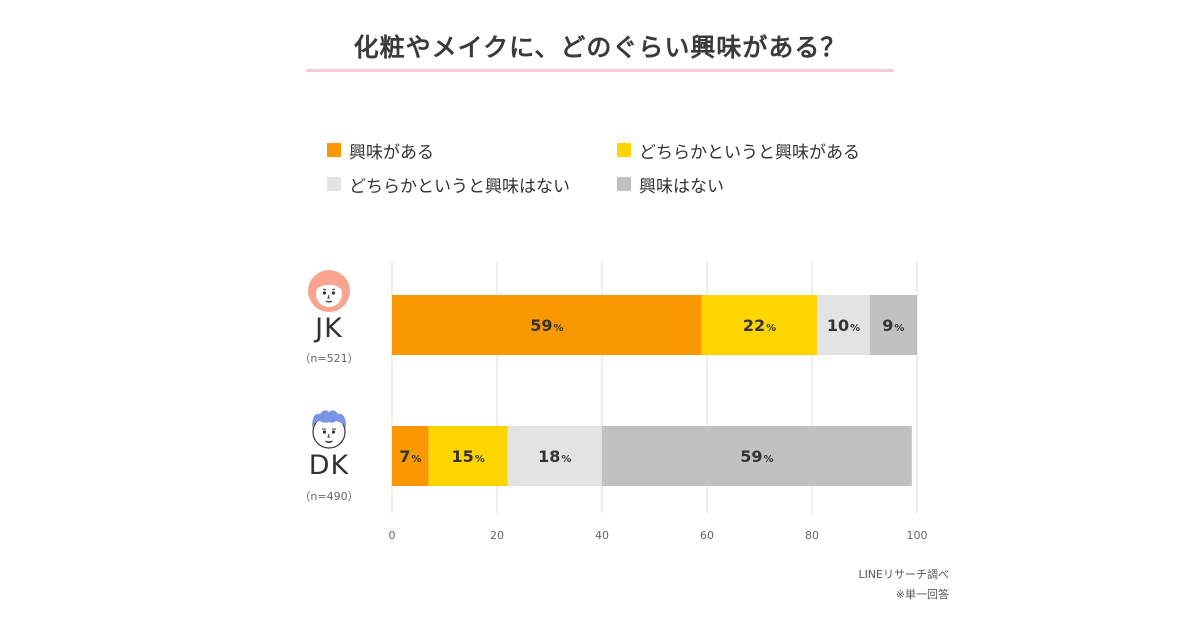  Describe the element at coordinates (391, 152) in the screenshot. I see `legend-label: 興味がある` at that location.